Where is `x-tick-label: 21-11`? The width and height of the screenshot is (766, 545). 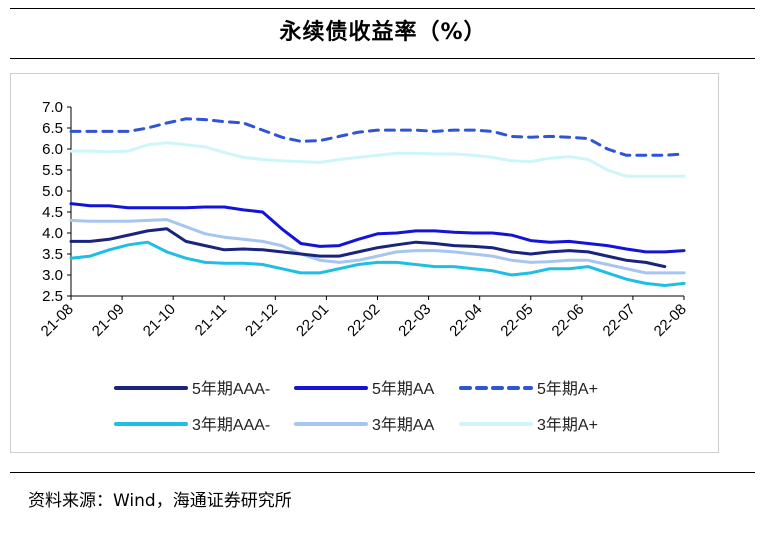
x-tick-label: 21-11 is located at coordinates (211, 320).